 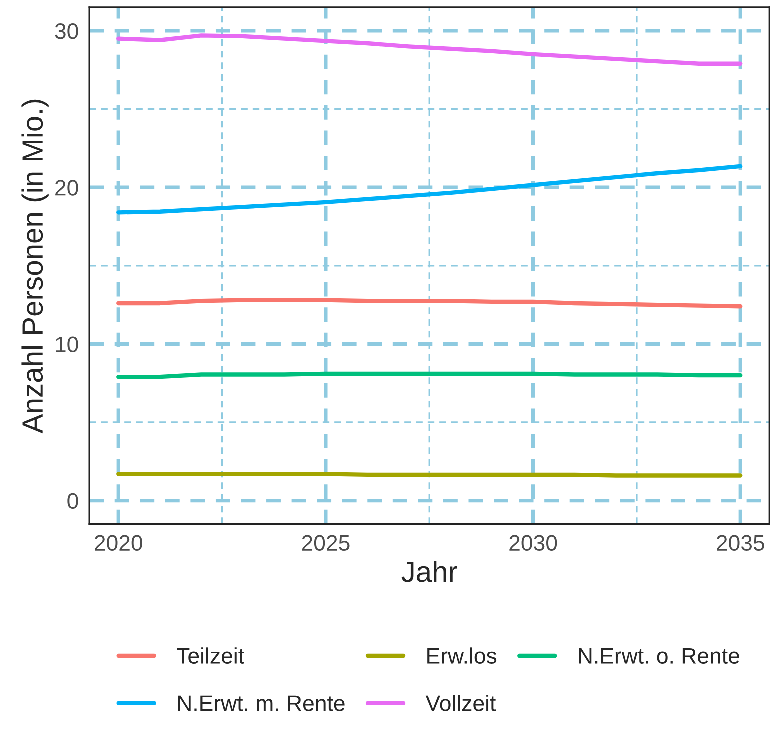 I want to click on y-tick-label: 20, so click(x=67, y=188).